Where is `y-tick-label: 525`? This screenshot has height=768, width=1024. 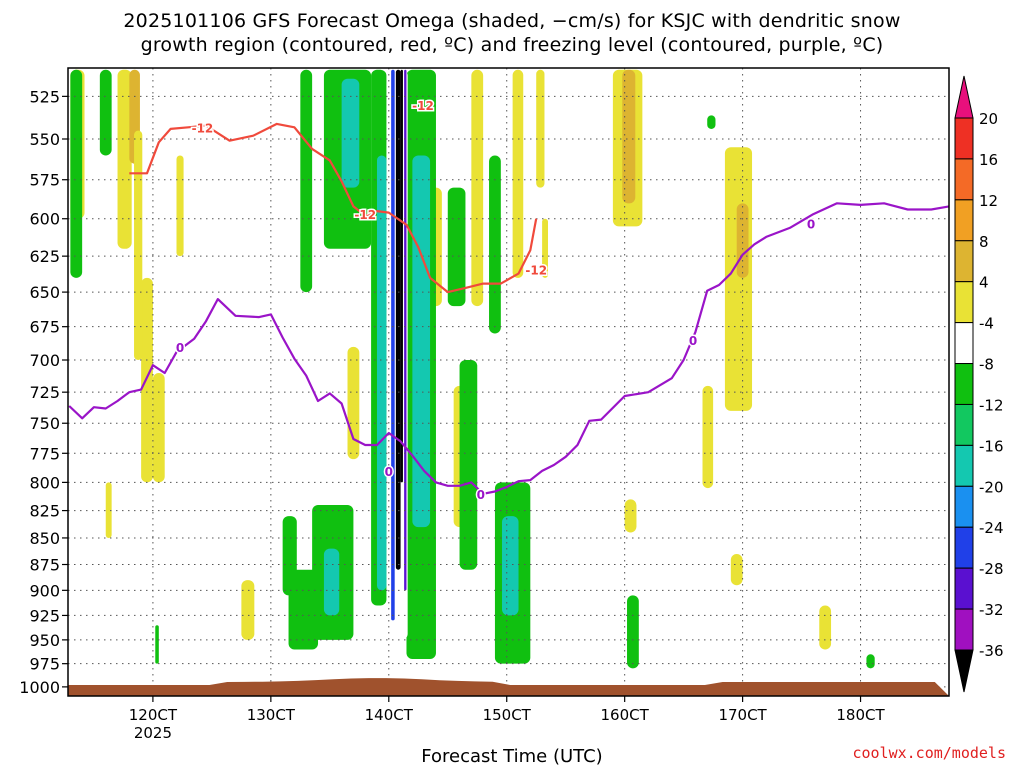 y-tick-label: 525 is located at coordinates (44, 96).